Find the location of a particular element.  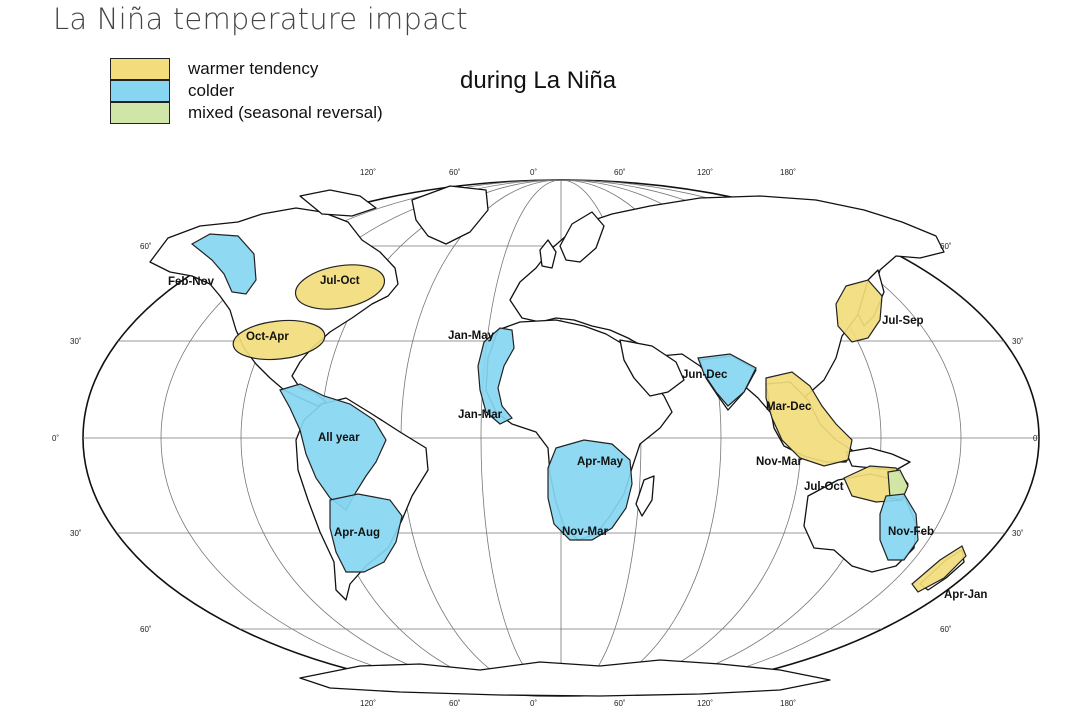

legend-swatch-warmer is located at coordinates (140, 68).